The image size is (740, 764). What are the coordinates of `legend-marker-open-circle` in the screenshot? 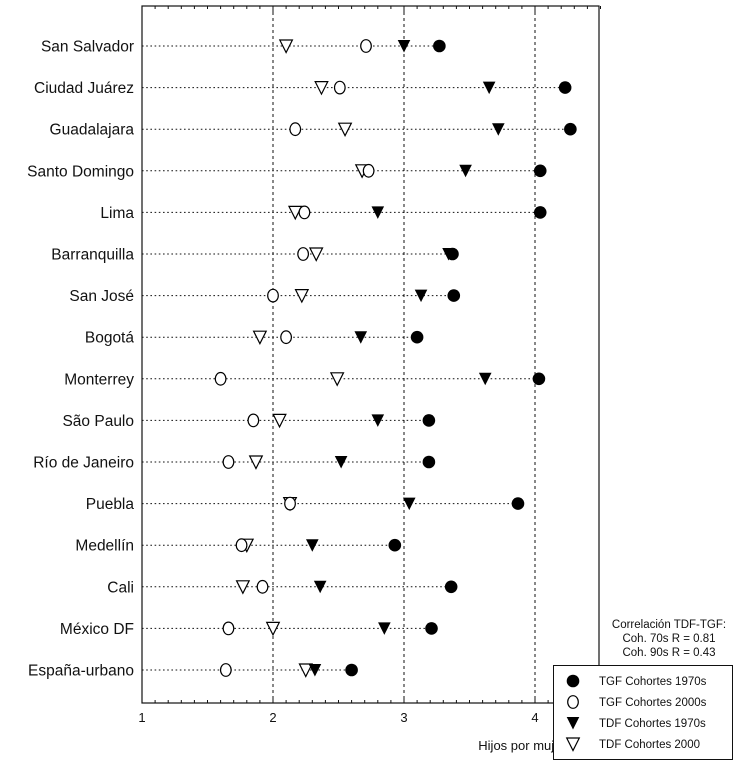 It's located at (573, 702).